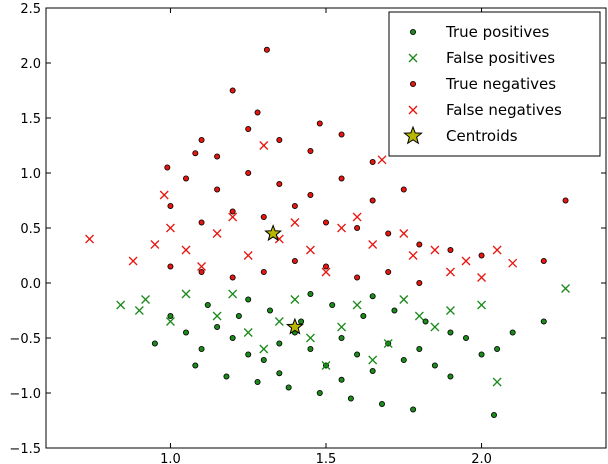  I want to click on y-tick-label: −1.5, so click(25, 449).